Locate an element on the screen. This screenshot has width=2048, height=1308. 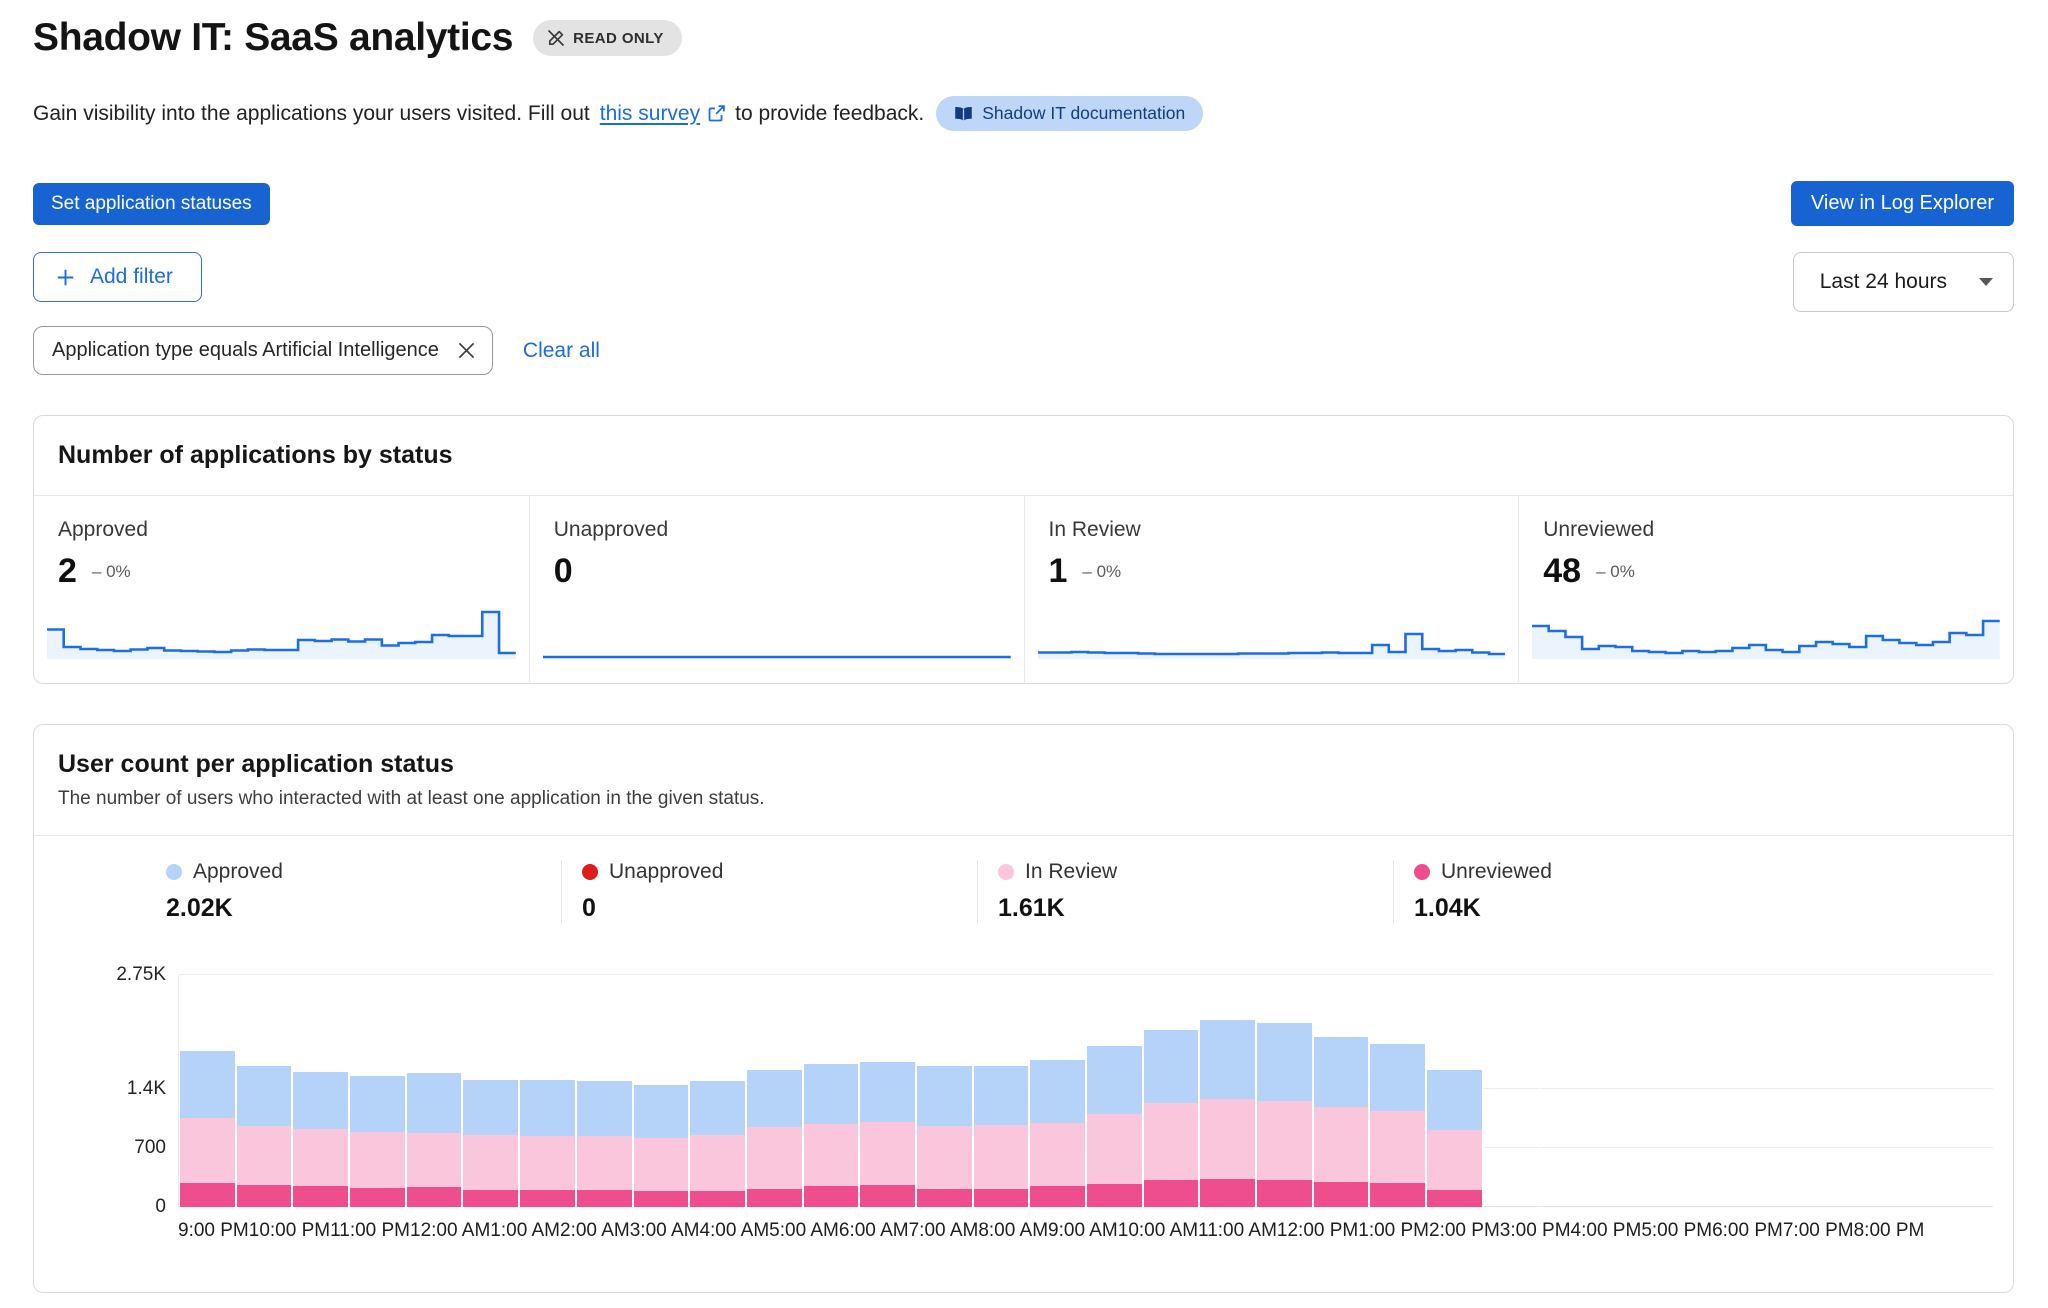
view-in-log-explorer-button: View in Log Explorer is located at coordinates (1902, 203).